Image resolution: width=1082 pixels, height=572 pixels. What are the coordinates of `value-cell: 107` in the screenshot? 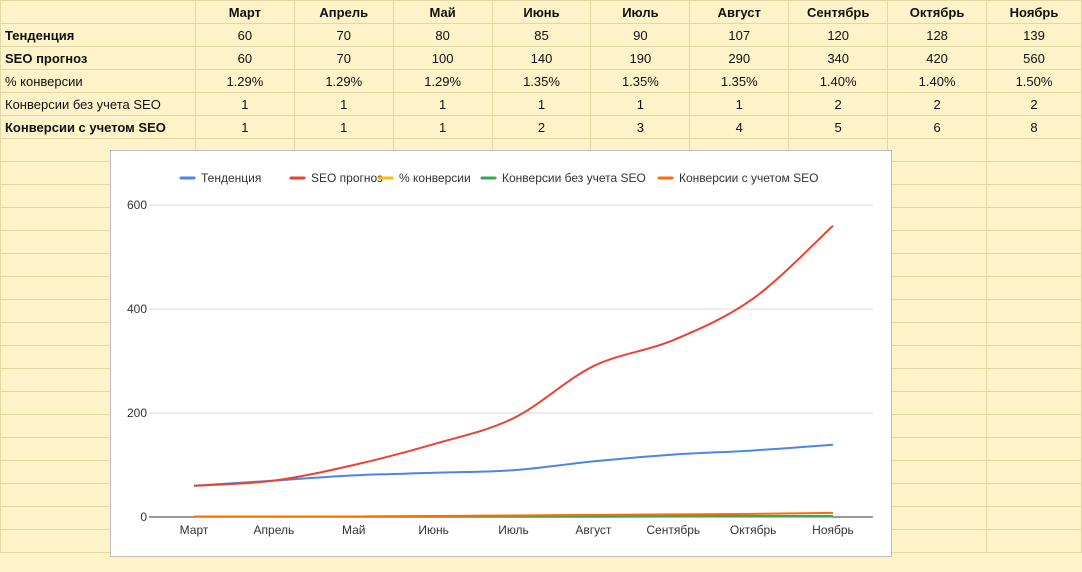 It's located at (739, 35).